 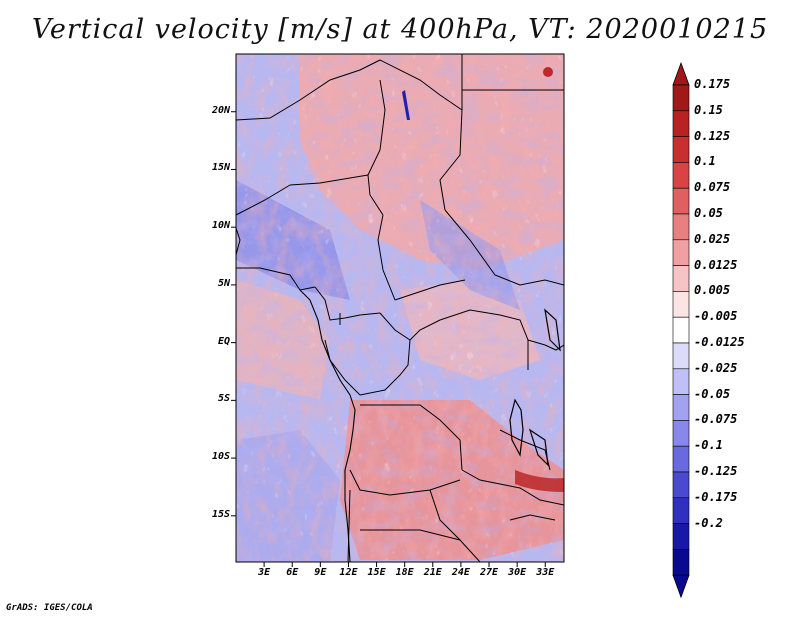 What do you see at coordinates (708, 522) in the screenshot?
I see `colorbar-label: -0.2` at bounding box center [708, 522].